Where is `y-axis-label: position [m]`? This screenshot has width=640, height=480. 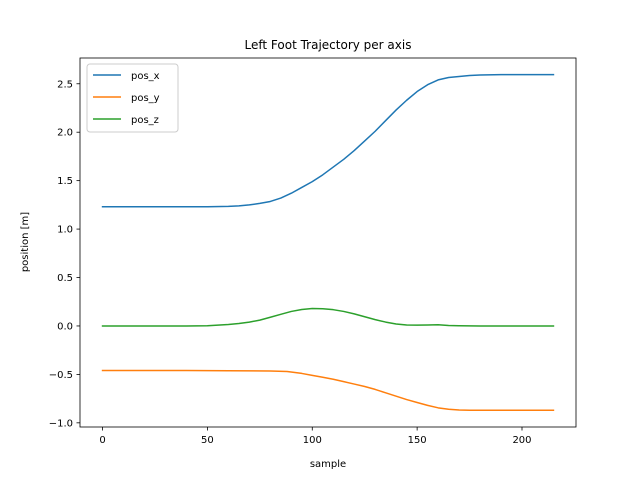 y-axis-label: position [m] is located at coordinates (25, 242).